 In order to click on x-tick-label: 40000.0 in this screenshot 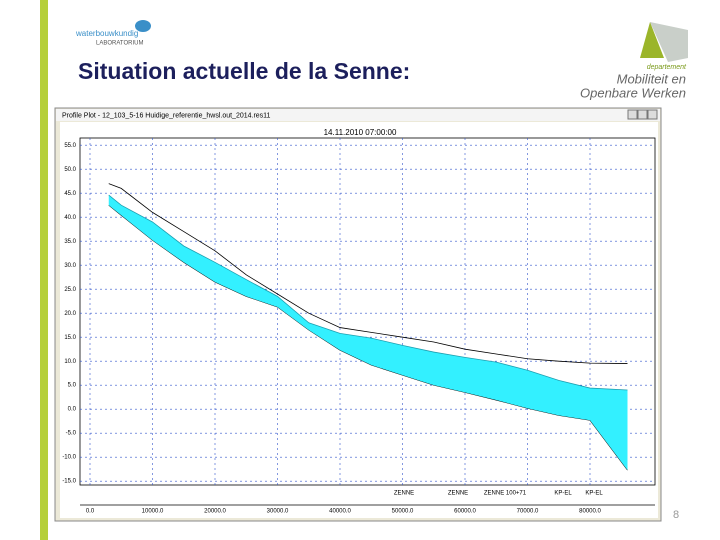, I will do `click(340, 512)`.